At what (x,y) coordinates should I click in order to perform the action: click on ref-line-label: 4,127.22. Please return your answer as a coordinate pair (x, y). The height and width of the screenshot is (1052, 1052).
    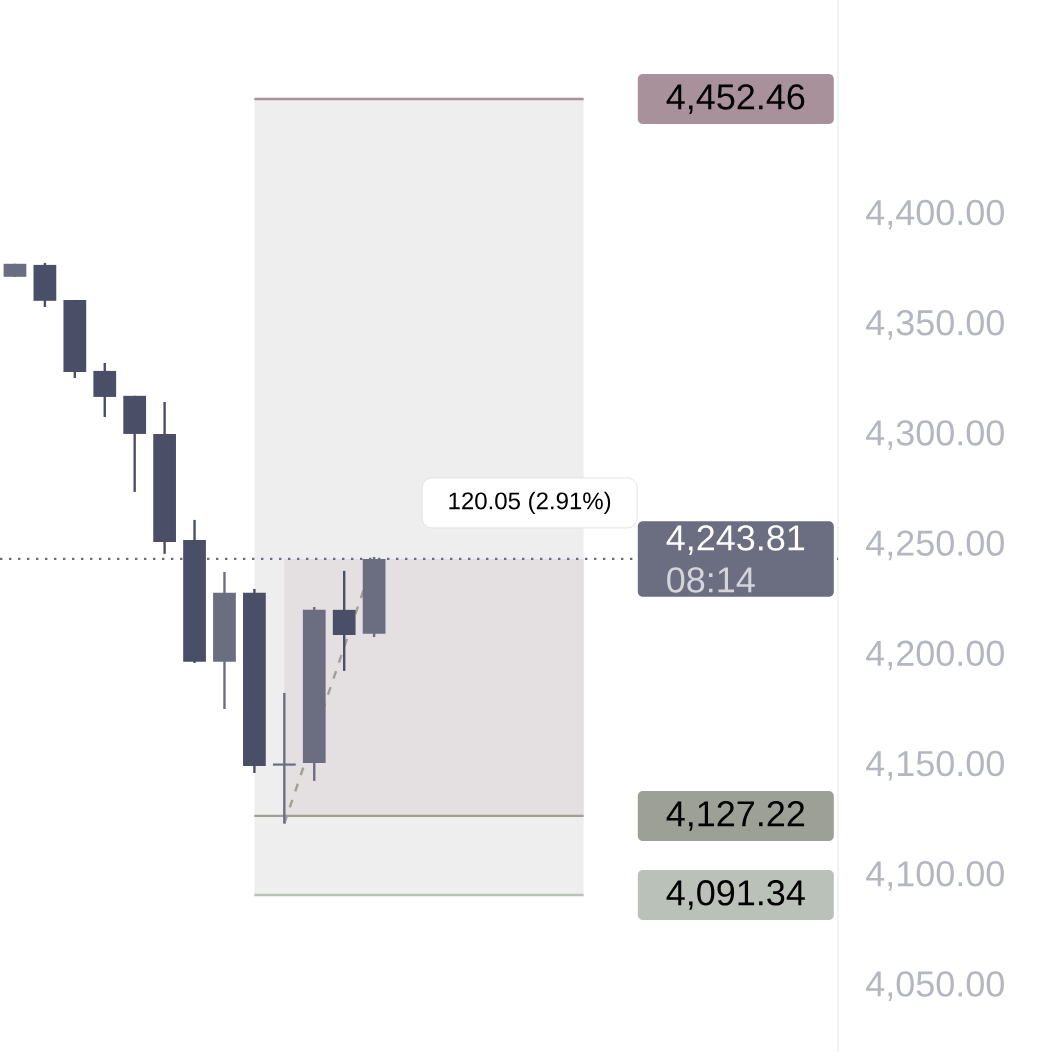
    Looking at the image, I should click on (735, 816).